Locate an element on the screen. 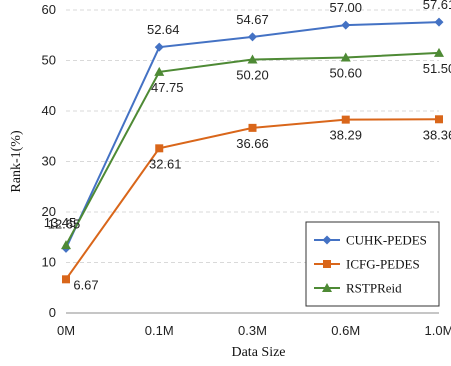 The height and width of the screenshot is (366, 451). legend: CUHK-PEDES ICFG-PEDES RSTPReid is located at coordinates (372, 264).